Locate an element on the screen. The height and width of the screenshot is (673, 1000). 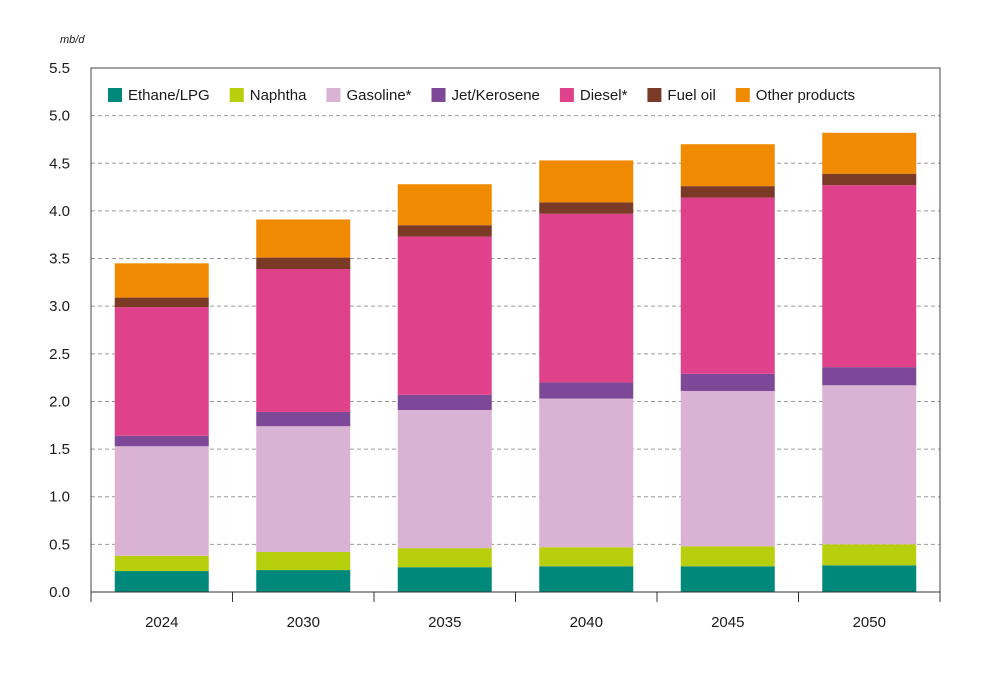
y-tick-label: 1.0 is located at coordinates (59, 497).